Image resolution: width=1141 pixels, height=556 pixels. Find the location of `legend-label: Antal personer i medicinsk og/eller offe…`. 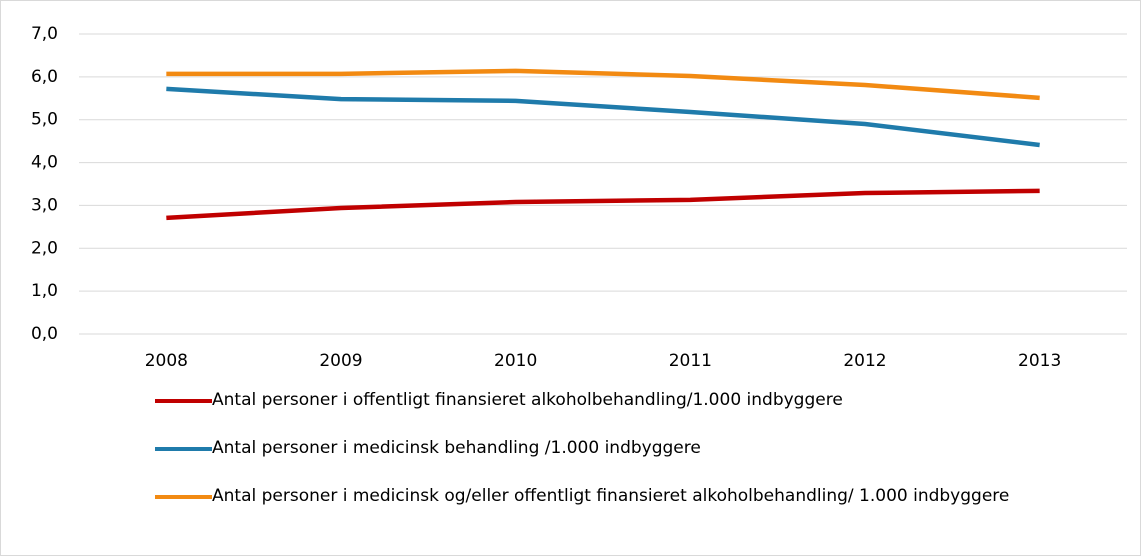

legend-label: Antal personer i medicinsk og/eller offe… is located at coordinates (611, 496).